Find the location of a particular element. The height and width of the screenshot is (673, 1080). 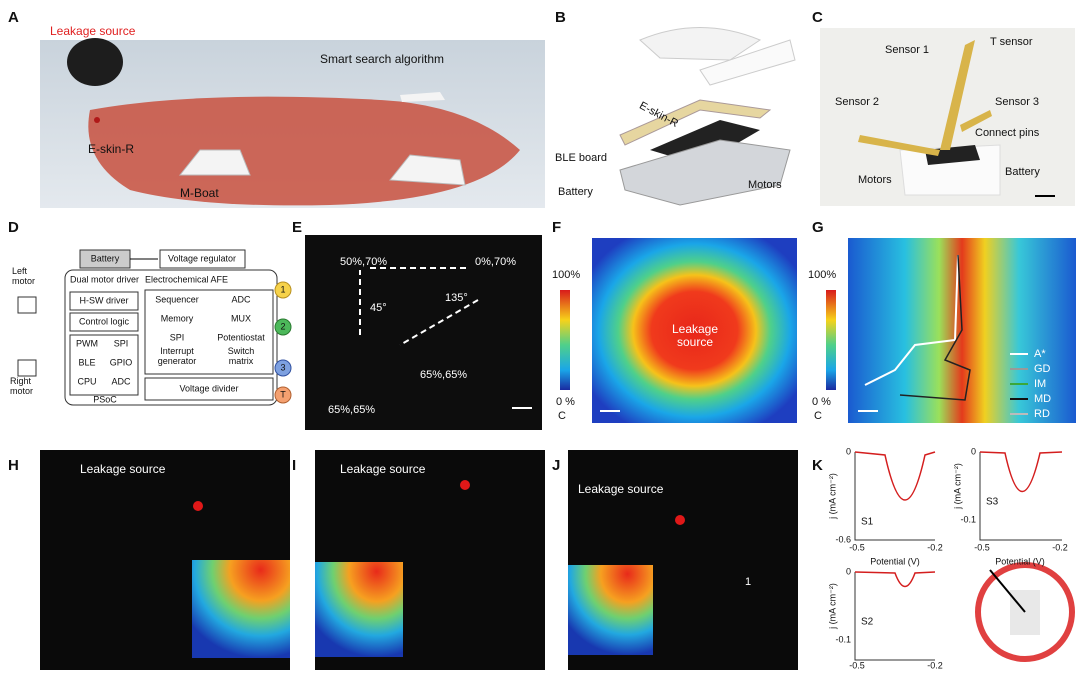

panel-letter: H is located at coordinates (13, 465).